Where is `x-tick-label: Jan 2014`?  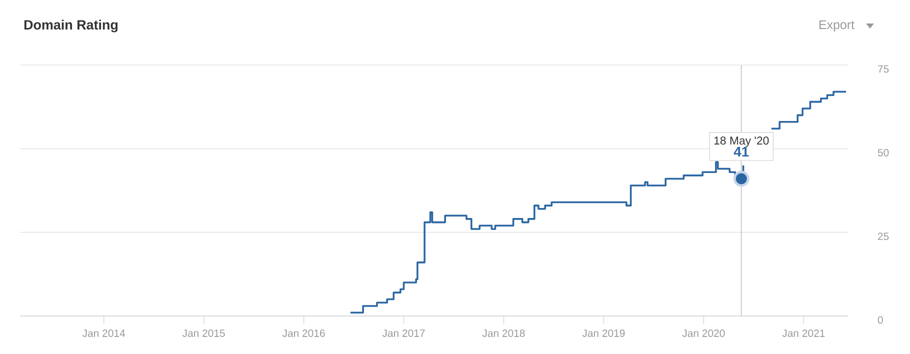
x-tick-label: Jan 2014 is located at coordinates (104, 333).